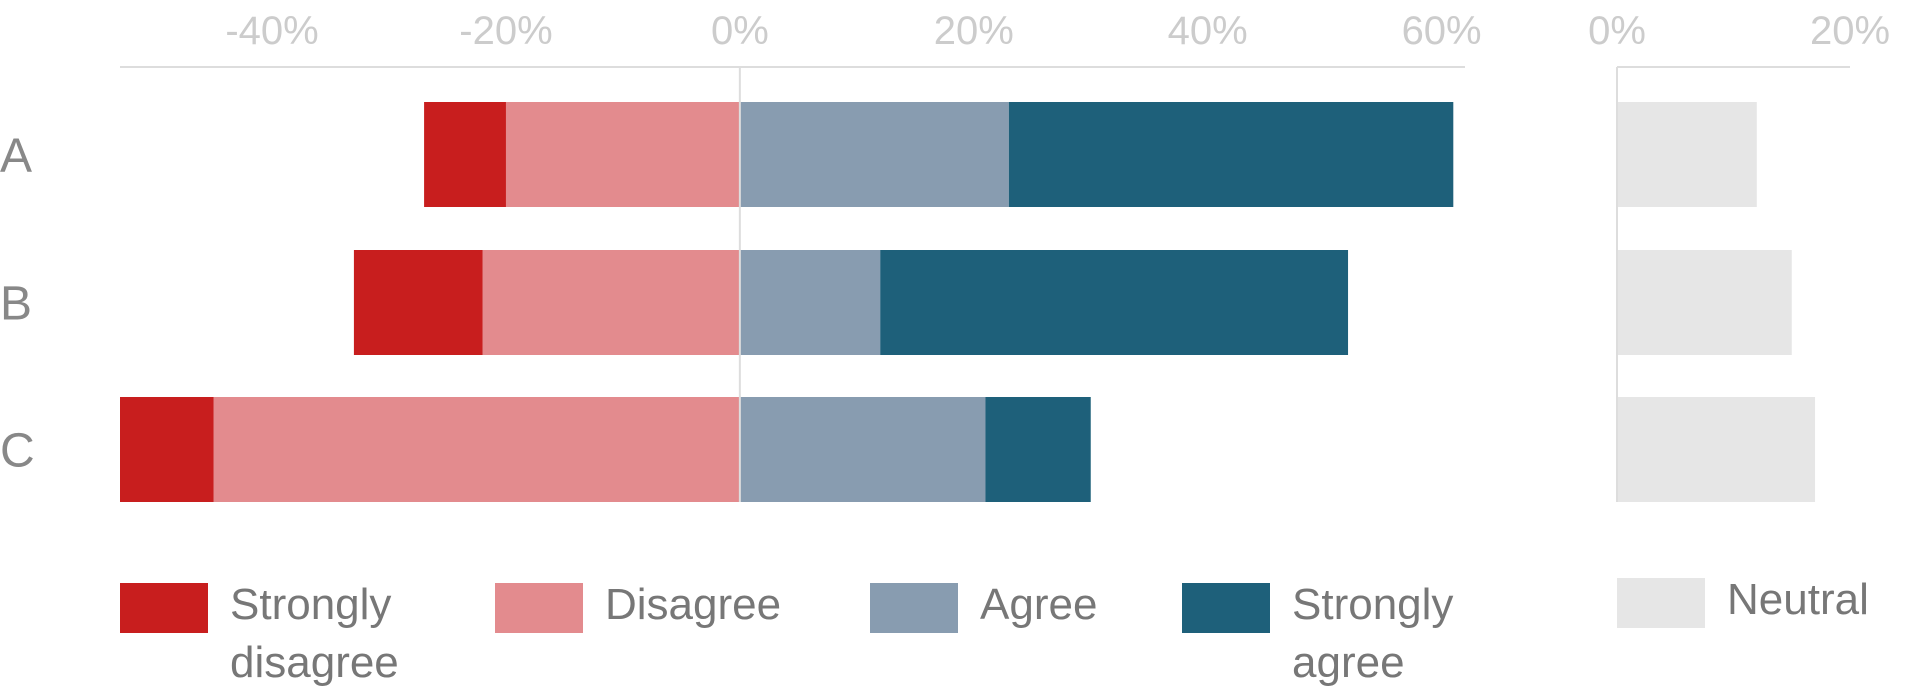  Describe the element at coordinates (1798, 599) in the screenshot. I see `legend-label-neutral: Neutral` at that location.